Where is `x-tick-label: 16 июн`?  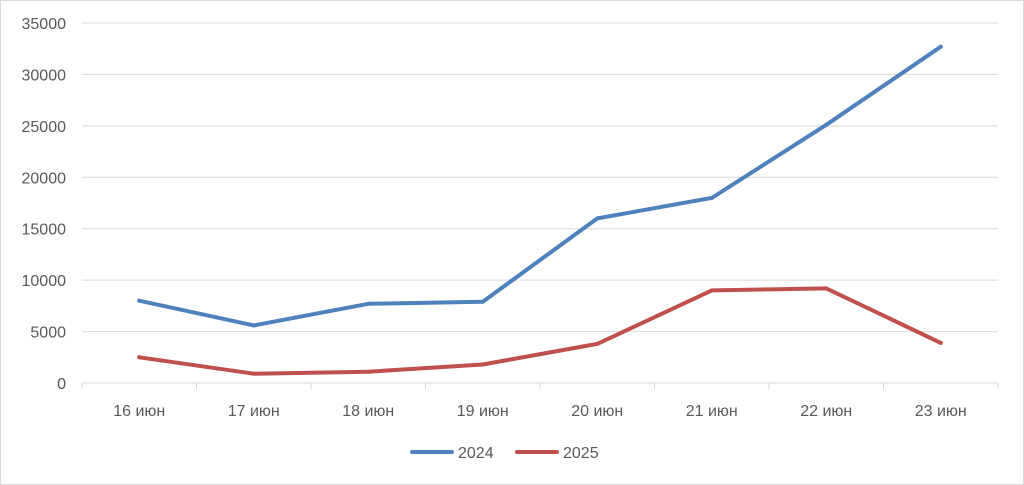
x-tick-label: 16 июн is located at coordinates (139, 411).